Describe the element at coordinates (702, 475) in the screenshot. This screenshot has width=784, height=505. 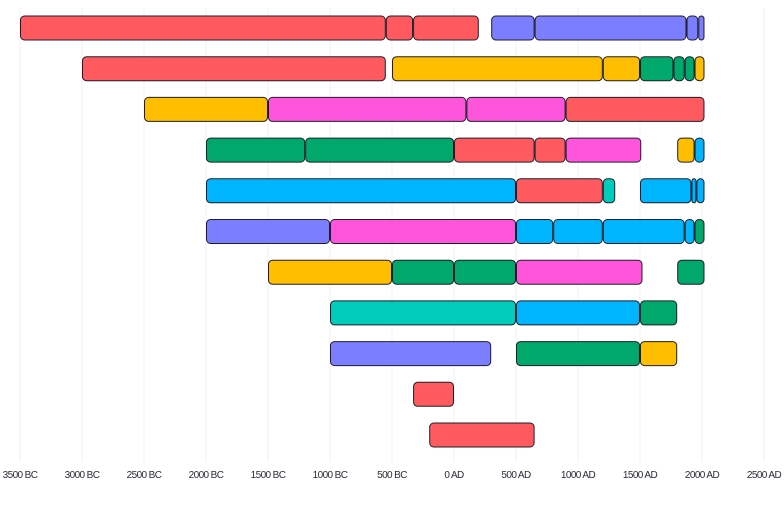
I see `x-tick-label: 2000 AD` at that location.